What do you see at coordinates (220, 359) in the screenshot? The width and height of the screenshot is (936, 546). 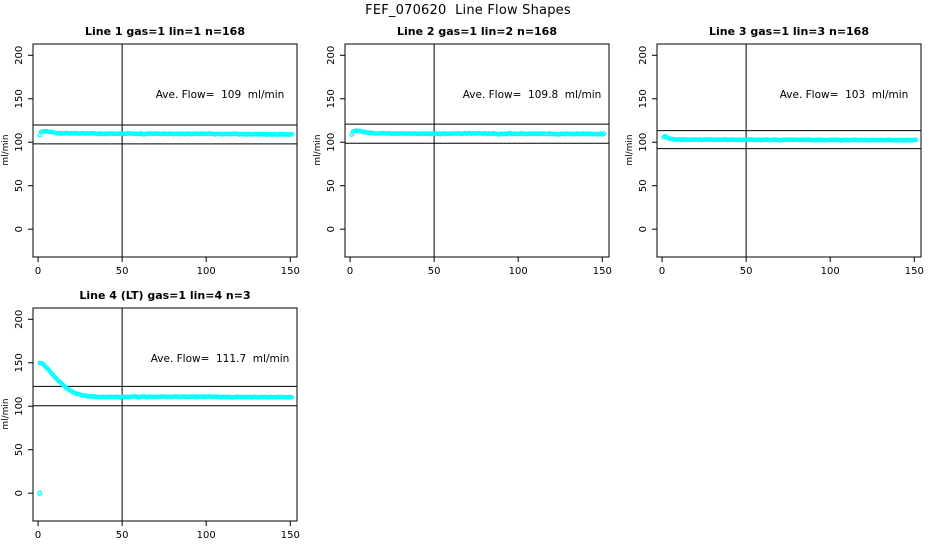 I see `ave-flow-annotation: Ave. Flow= 111.7 ml/min` at bounding box center [220, 359].